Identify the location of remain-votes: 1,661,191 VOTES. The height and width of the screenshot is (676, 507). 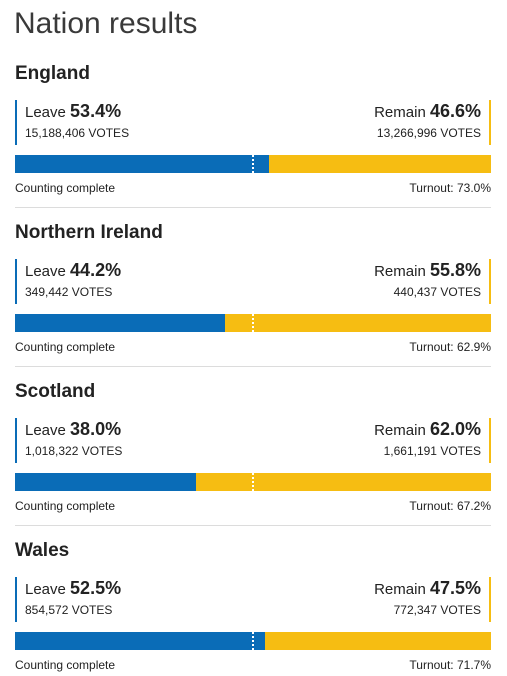
(432, 451).